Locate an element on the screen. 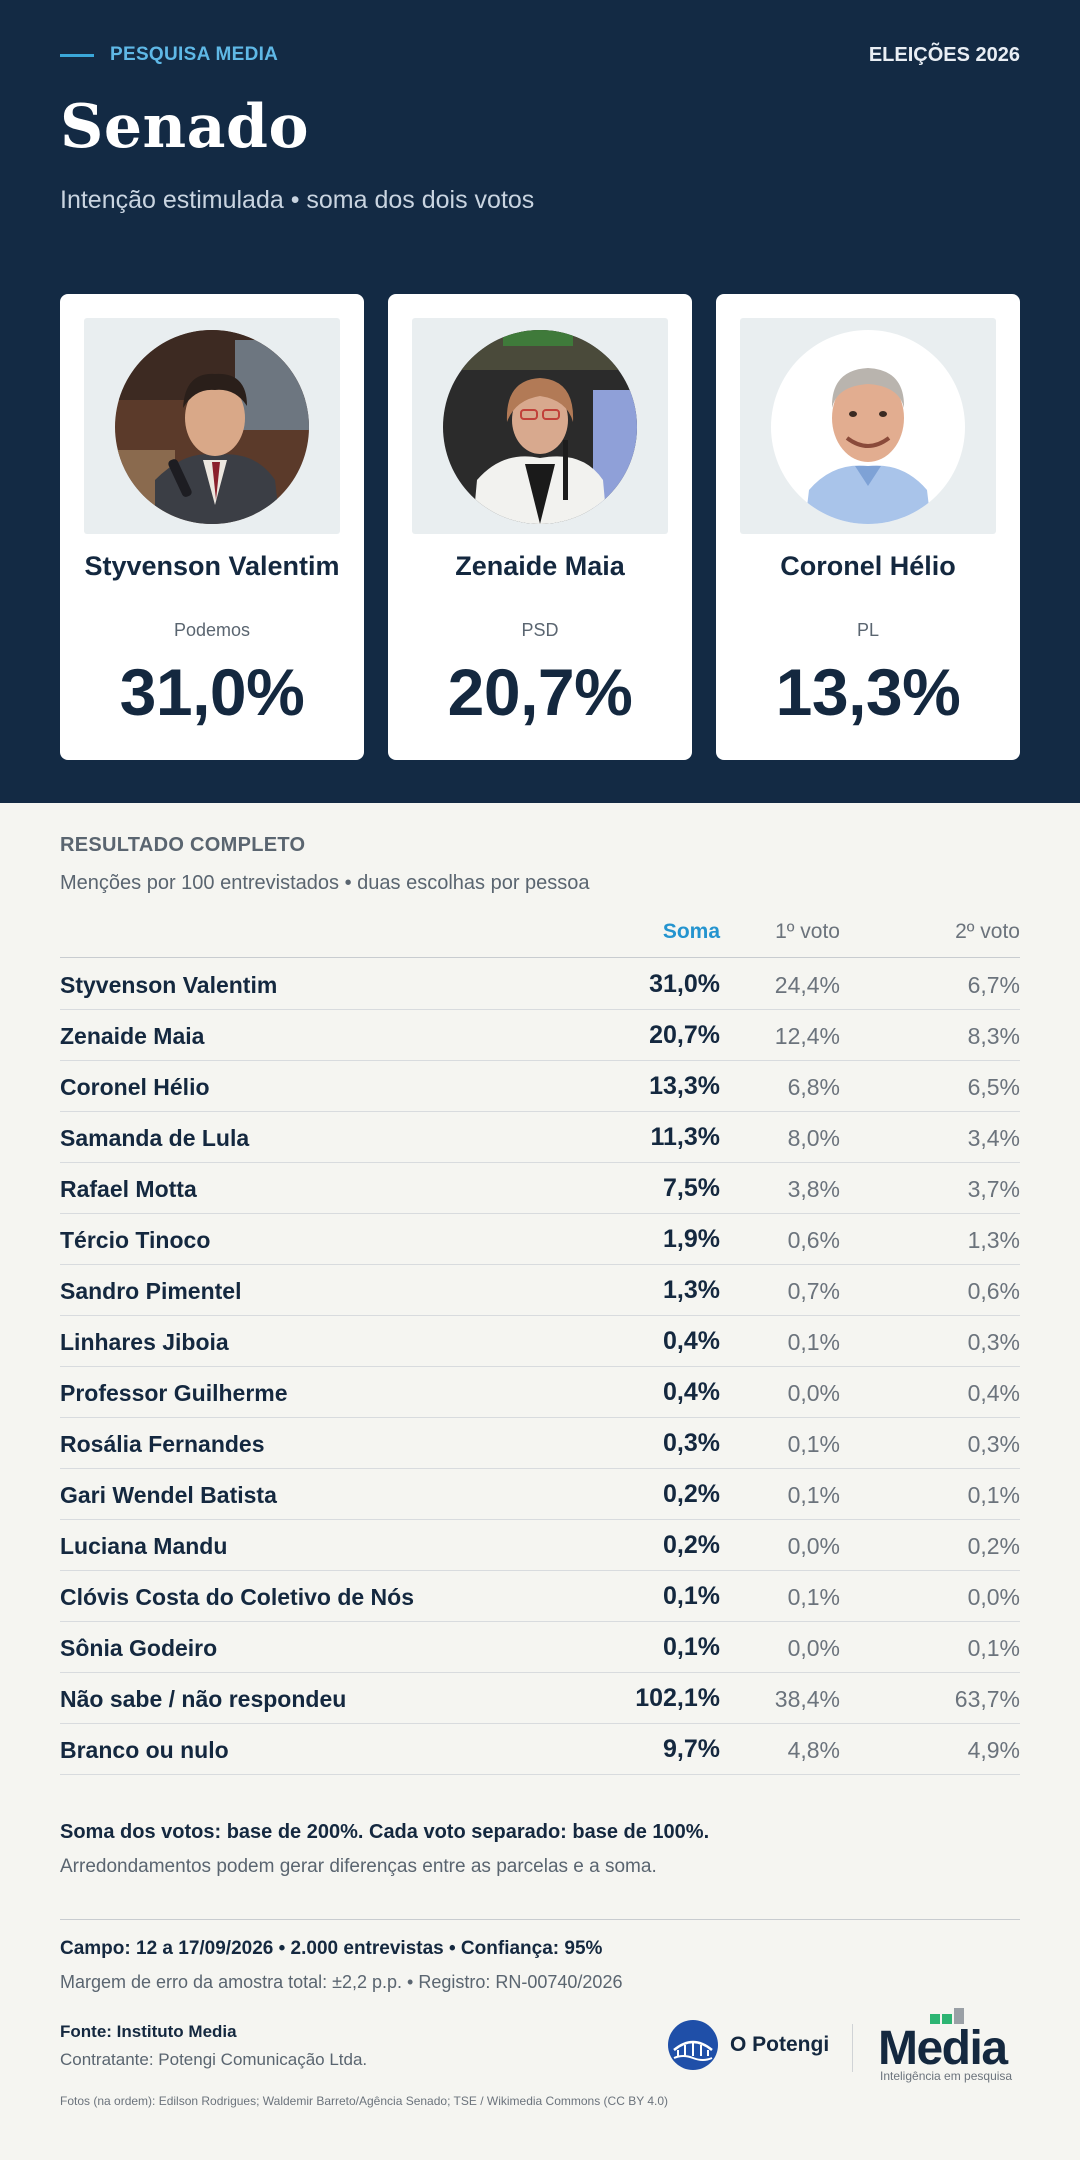 The image size is (1080, 2160). row-soma: 0,2% is located at coordinates (691, 1494).